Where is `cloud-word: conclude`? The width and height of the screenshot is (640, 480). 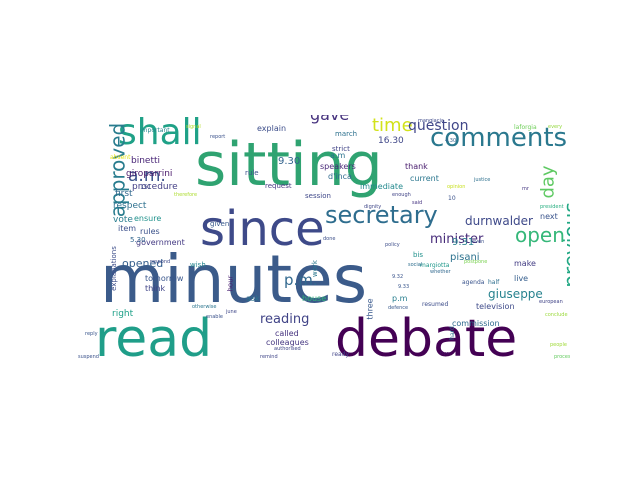 cloud-word: conclude is located at coordinates (556, 315).